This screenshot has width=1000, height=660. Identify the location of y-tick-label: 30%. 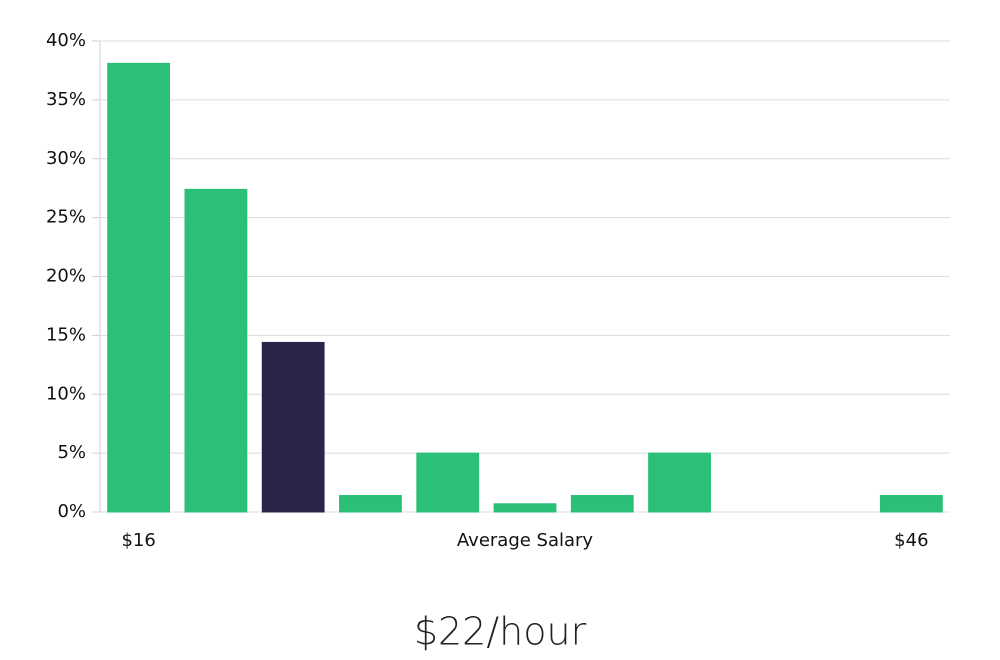
(66, 158).